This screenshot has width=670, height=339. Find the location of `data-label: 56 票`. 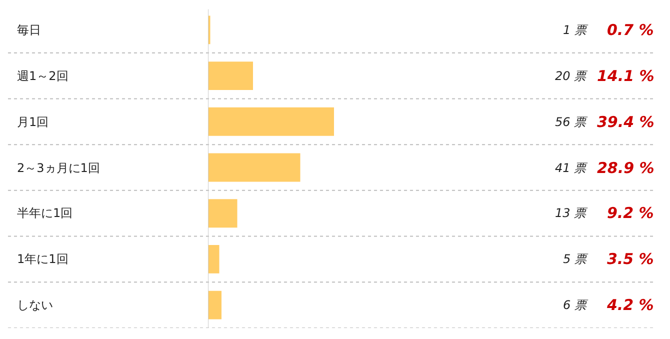

data-label: 56 票 is located at coordinates (571, 122).